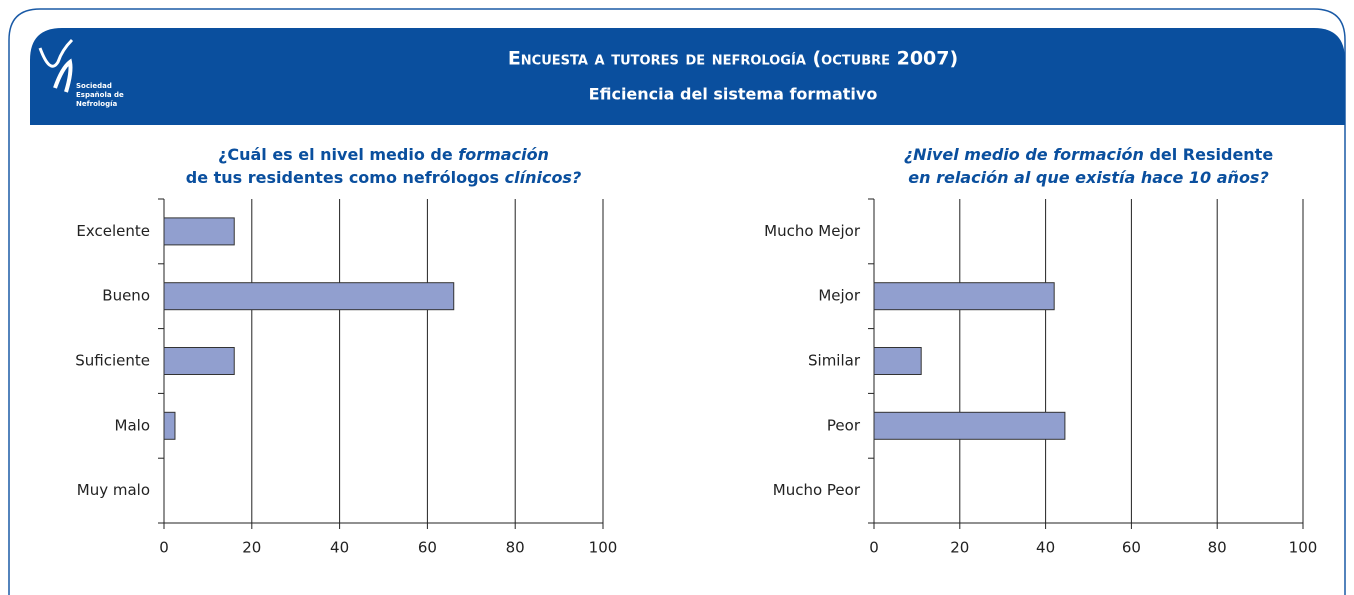 Image resolution: width=1354 pixels, height=595 pixels. What do you see at coordinates (94, 86) in the screenshot?
I see `logo-text: Sociedad` at bounding box center [94, 86].